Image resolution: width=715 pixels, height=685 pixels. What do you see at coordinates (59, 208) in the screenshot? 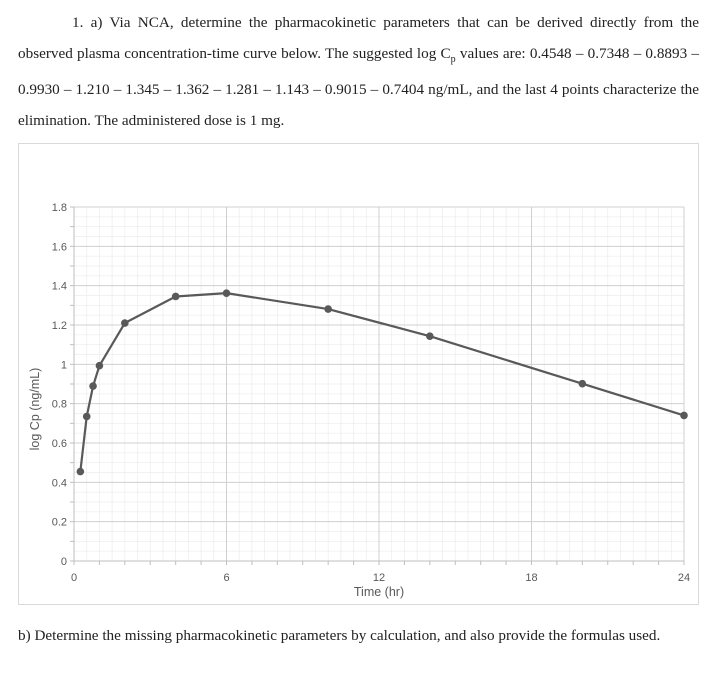
I see `y-tick-label: 1.8` at bounding box center [59, 208].